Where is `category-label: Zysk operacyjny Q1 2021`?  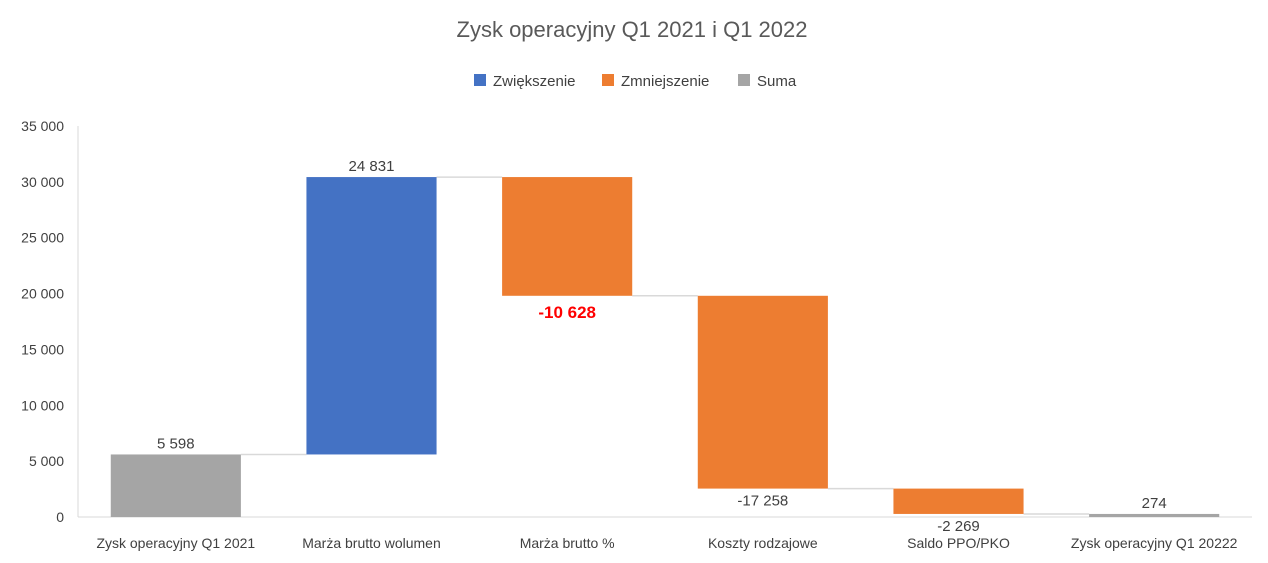 category-label: Zysk operacyjny Q1 2021 is located at coordinates (175, 543).